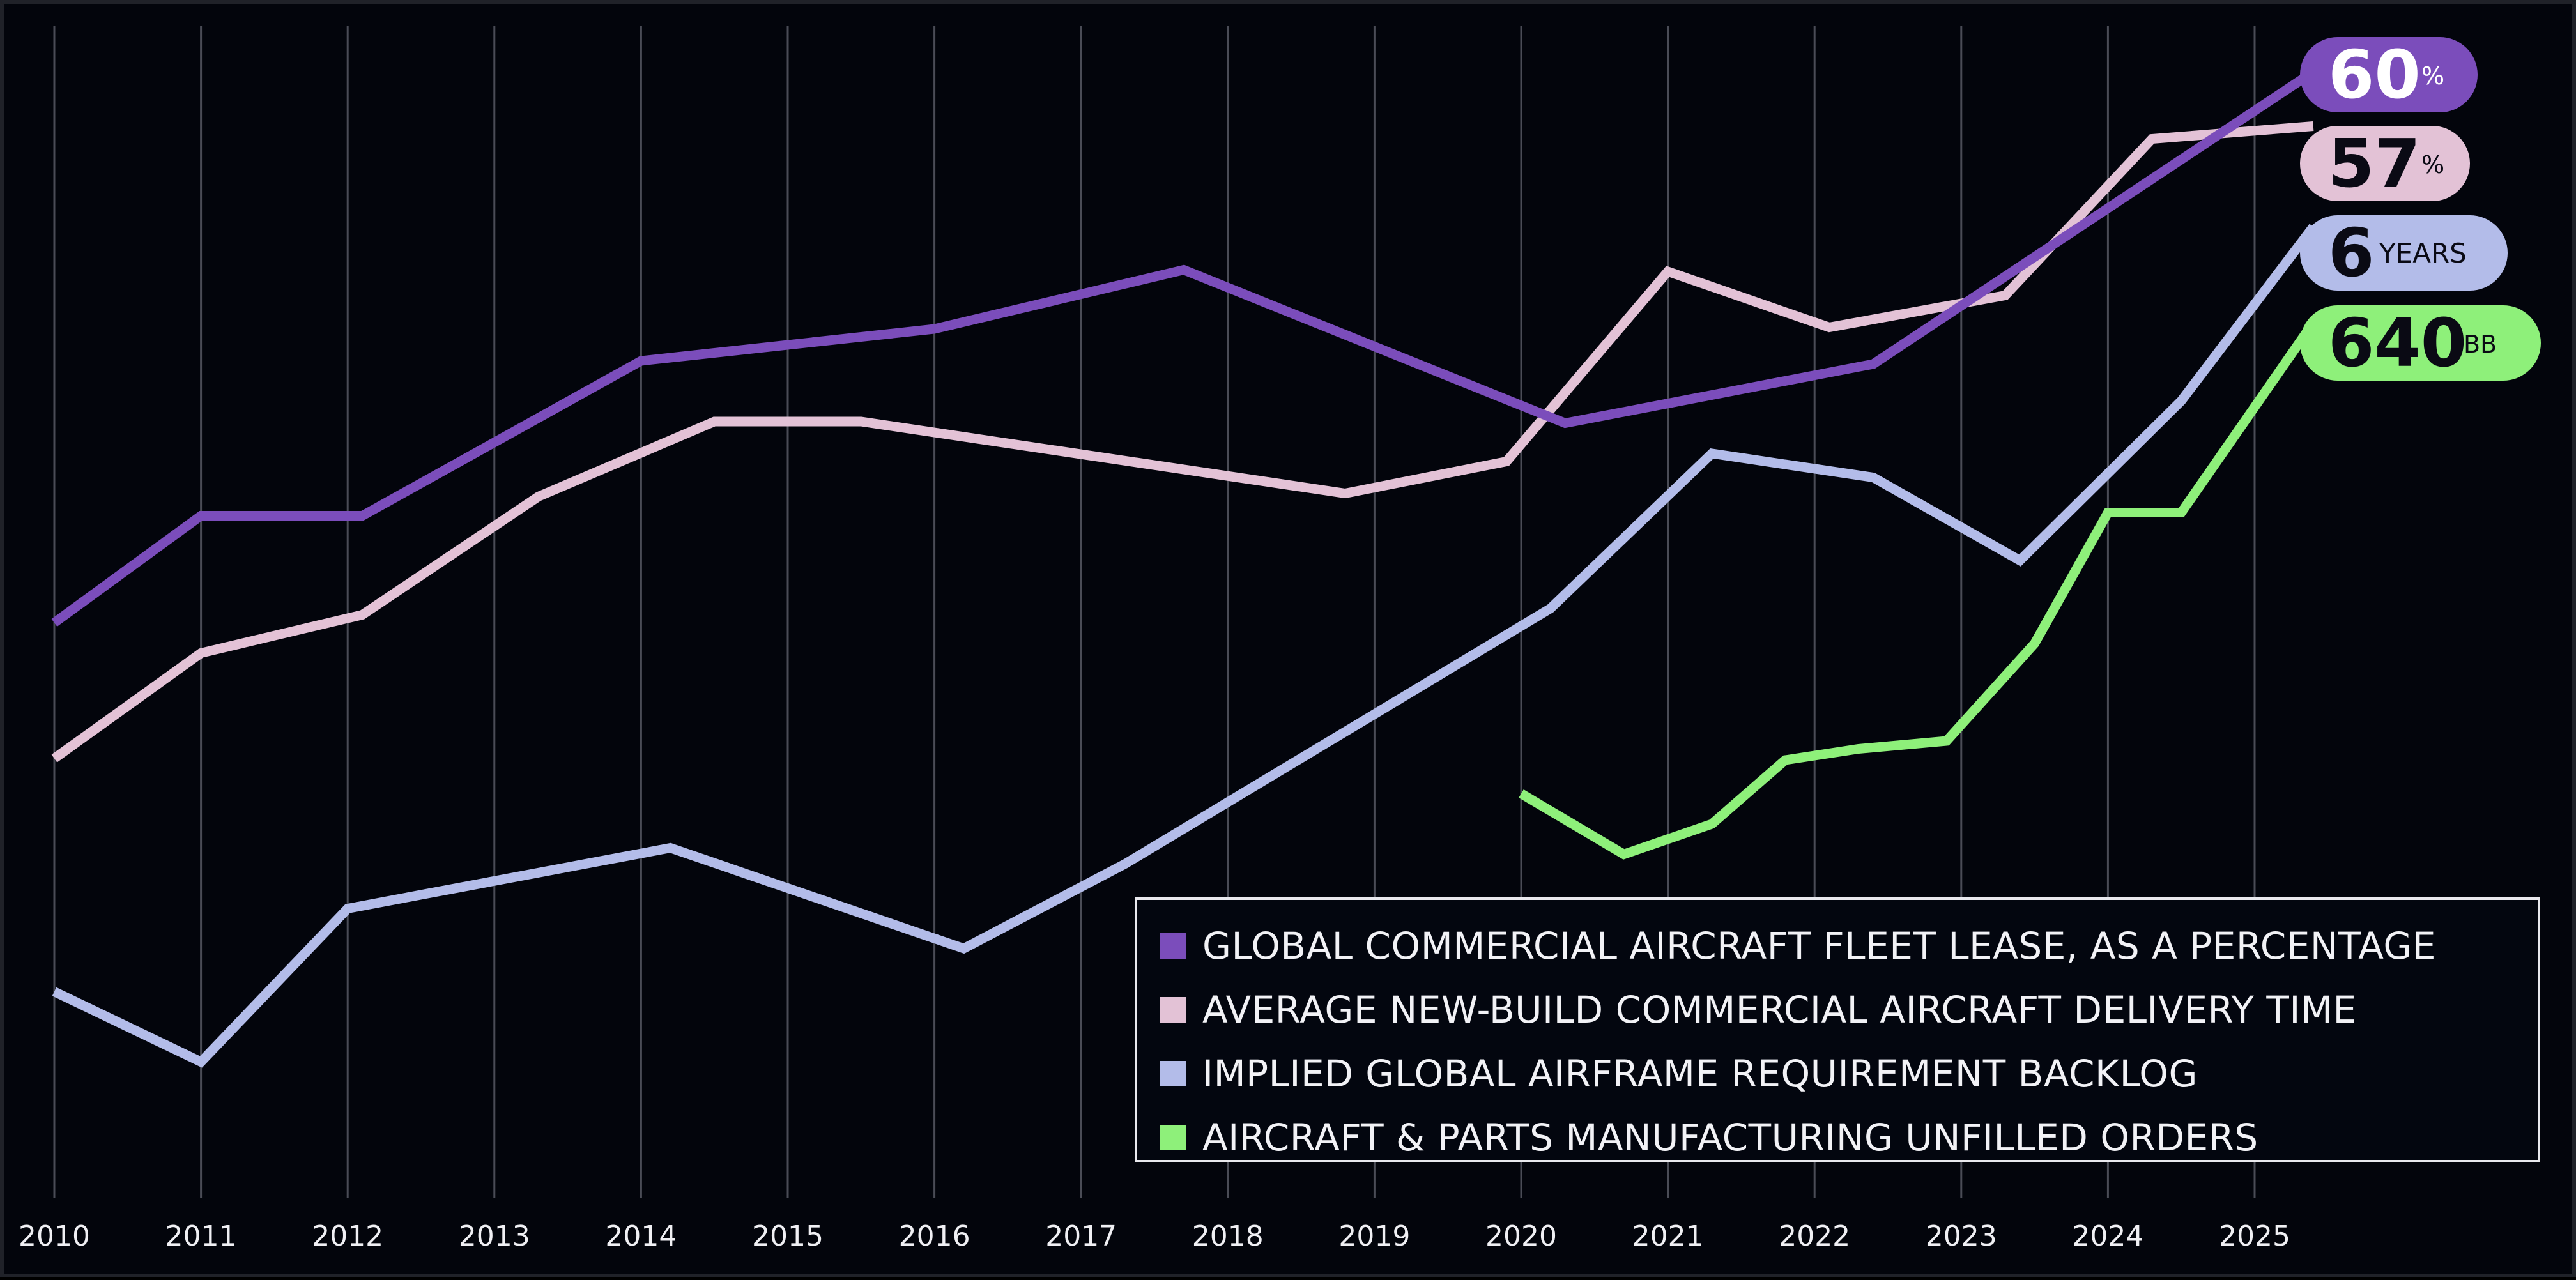 The image size is (2576, 1280). What do you see at coordinates (1814, 1236) in the screenshot?
I see `x-tick-label-2022: 2022` at bounding box center [1814, 1236].